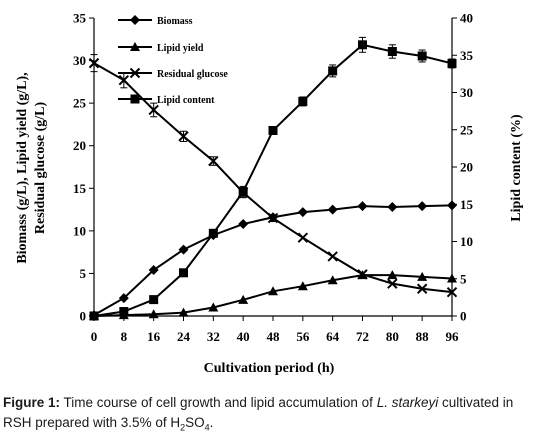 The height and width of the screenshot is (436, 540). Describe the element at coordinates (466, 241) in the screenshot. I see `right-tick-label: 10` at that location.